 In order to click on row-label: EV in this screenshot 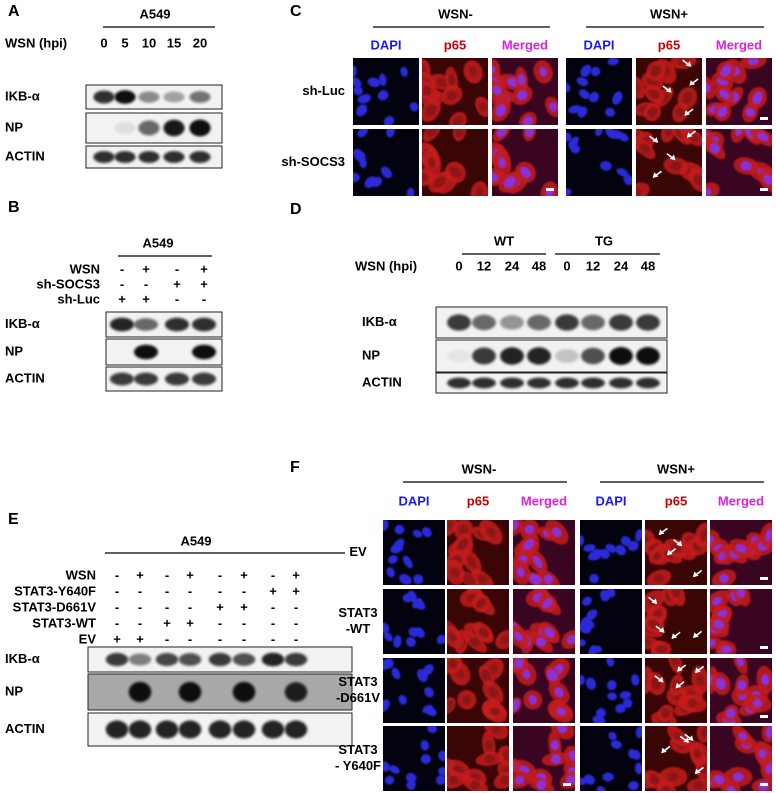, I will do `click(358, 551)`.